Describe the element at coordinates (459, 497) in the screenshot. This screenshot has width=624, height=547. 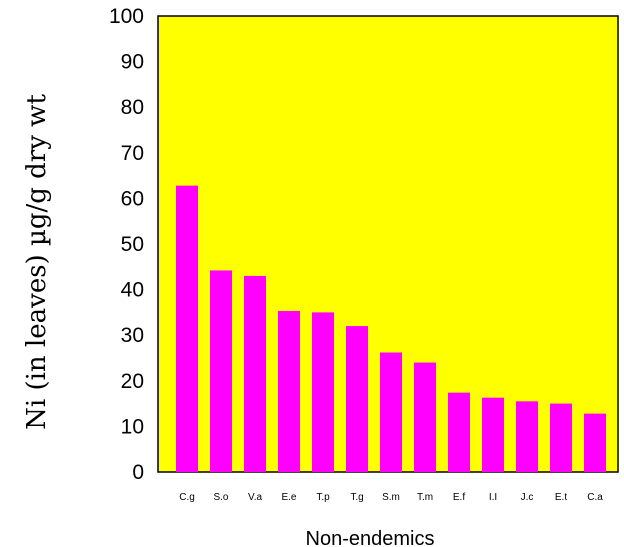
I see `x-category-label: E.f` at that location.